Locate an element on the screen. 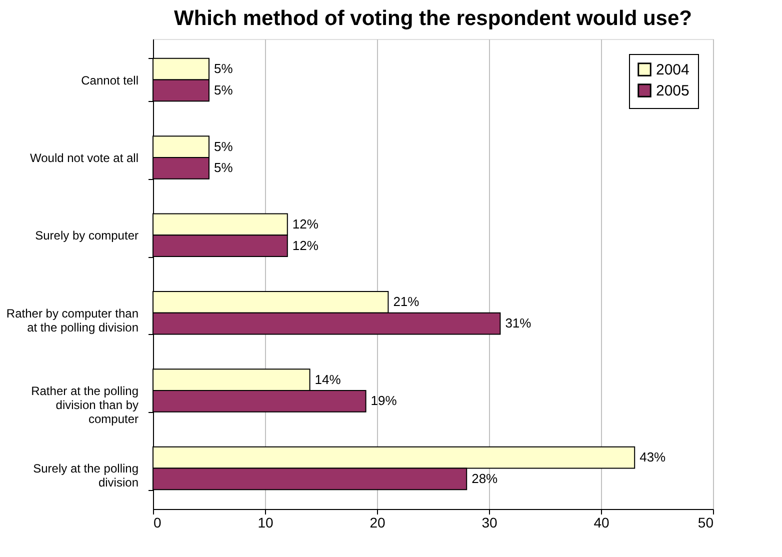 The height and width of the screenshot is (557, 782). data-label: 21% is located at coordinates (406, 302).